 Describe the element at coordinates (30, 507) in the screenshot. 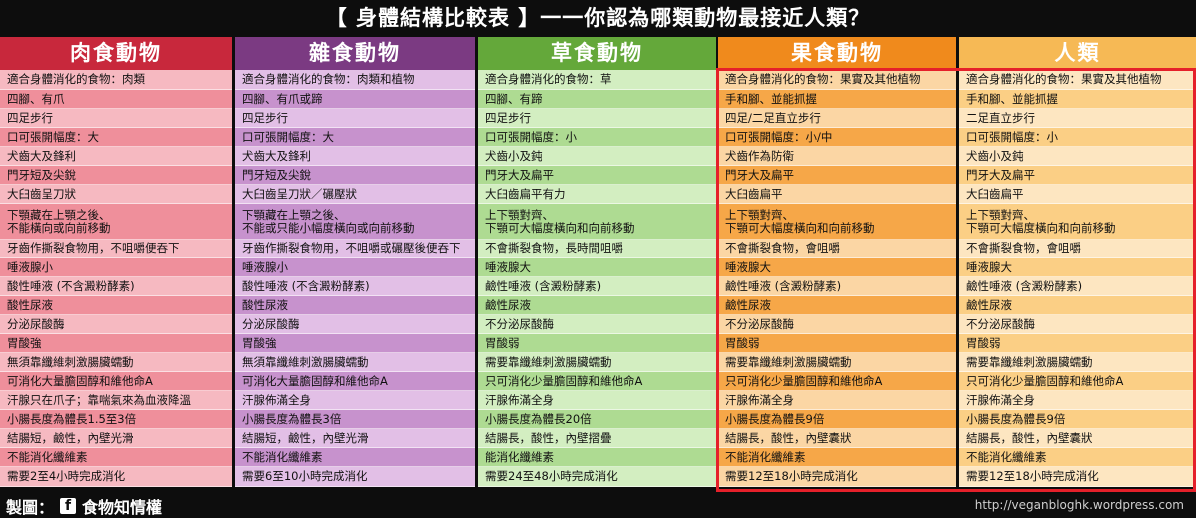

I see `credit-prefix: 製圖：` at that location.